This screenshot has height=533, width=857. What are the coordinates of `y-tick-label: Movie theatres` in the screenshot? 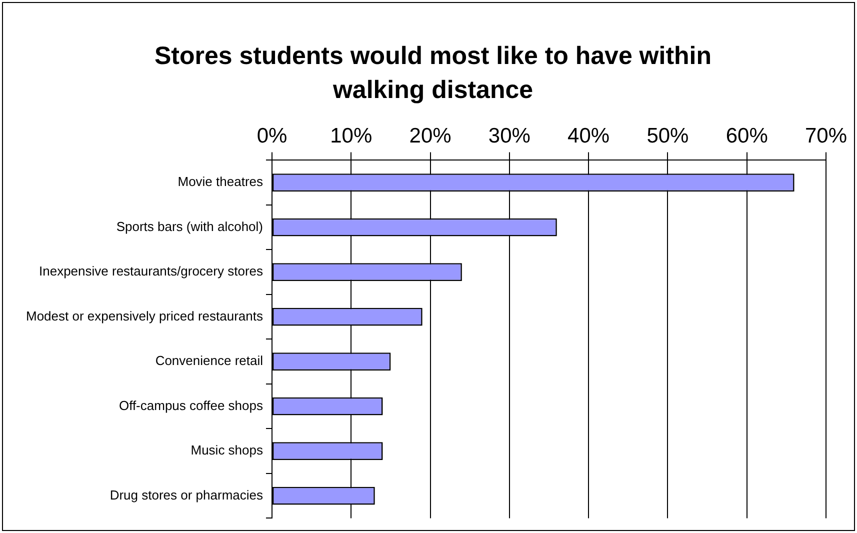 It's located at (221, 182).